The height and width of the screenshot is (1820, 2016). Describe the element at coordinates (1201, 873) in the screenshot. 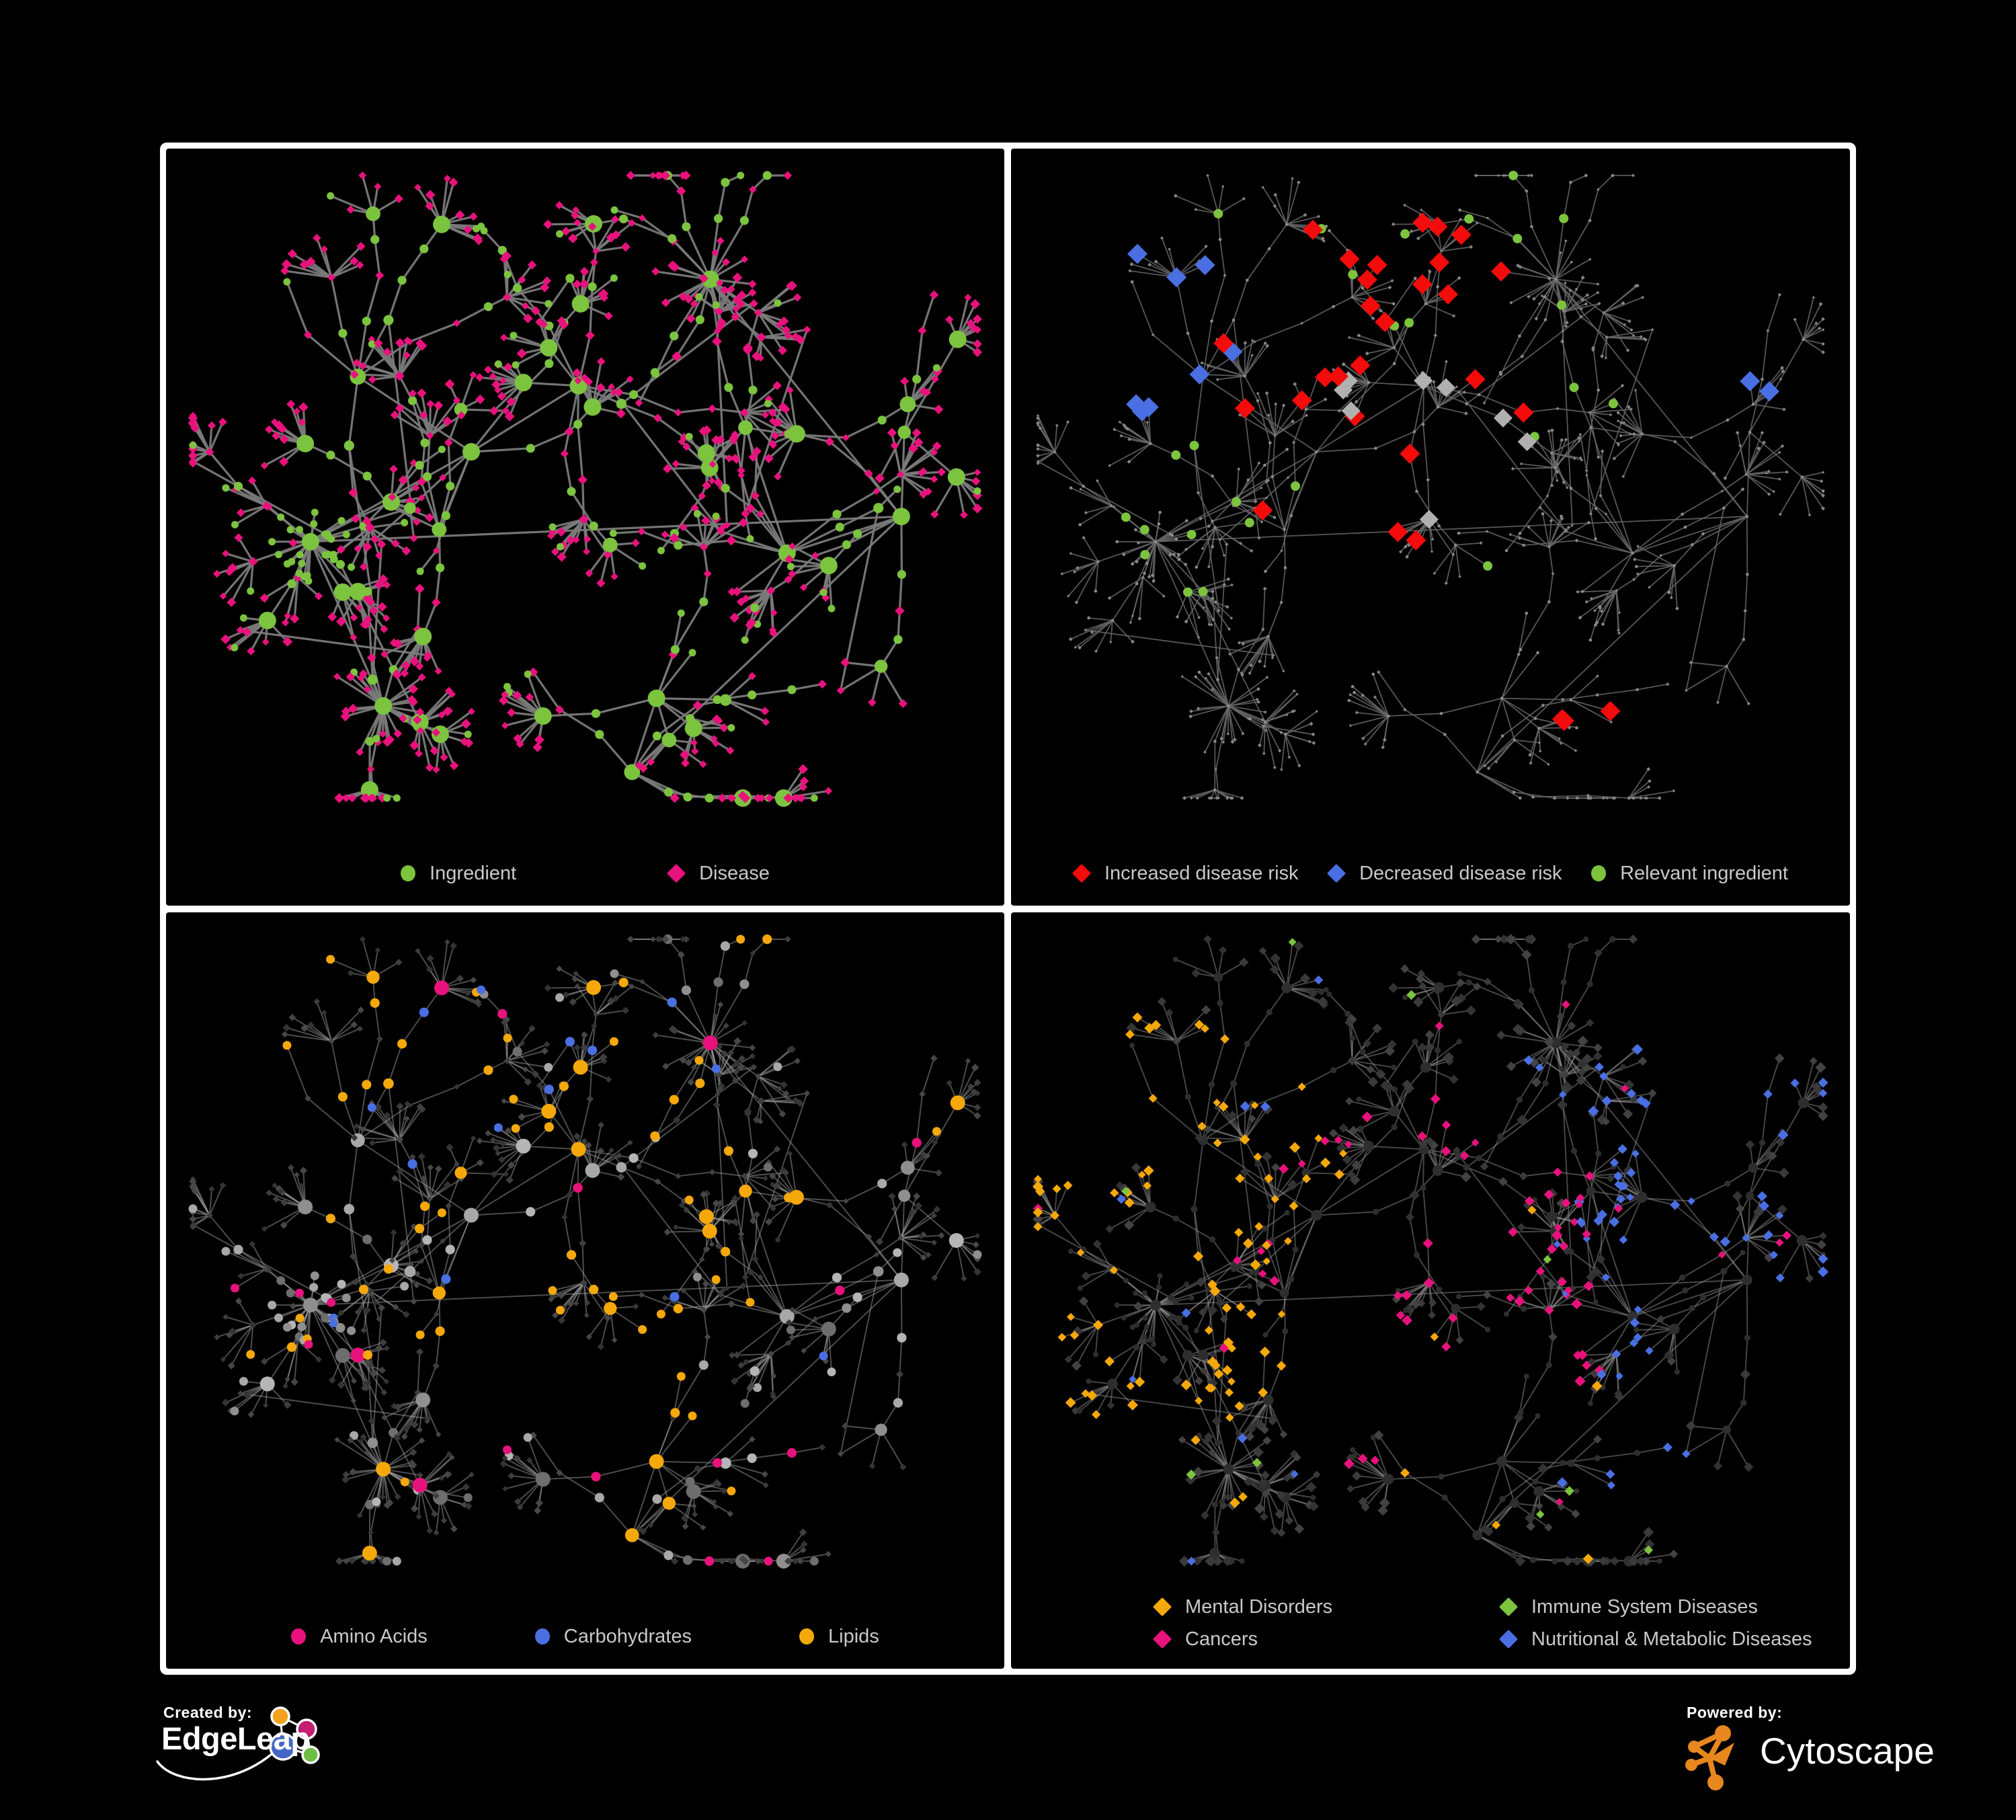

I see `legend-label: Increased disease risk` at that location.